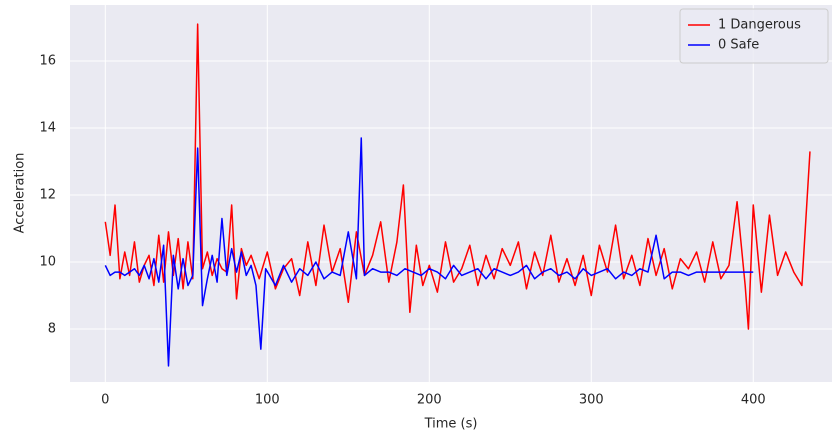  Describe the element at coordinates (267, 400) in the screenshot. I see `x-tick-label: 100` at that location.